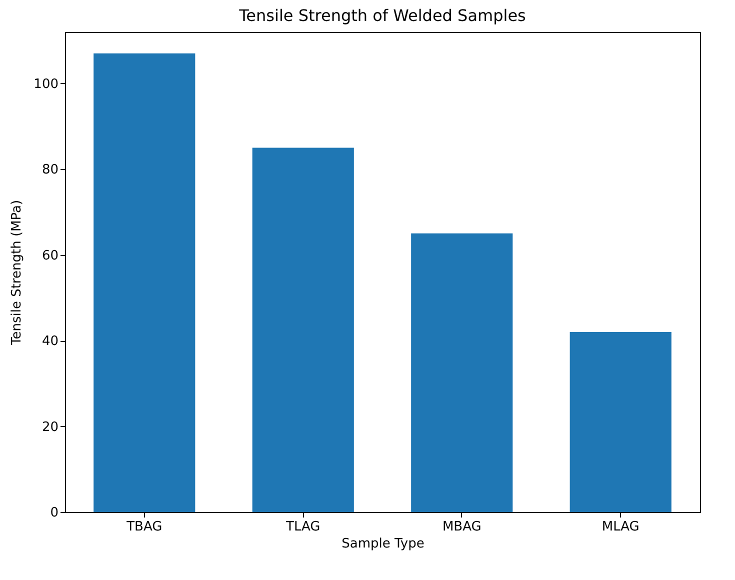  I want to click on y-tick-label: 80, so click(50, 170).